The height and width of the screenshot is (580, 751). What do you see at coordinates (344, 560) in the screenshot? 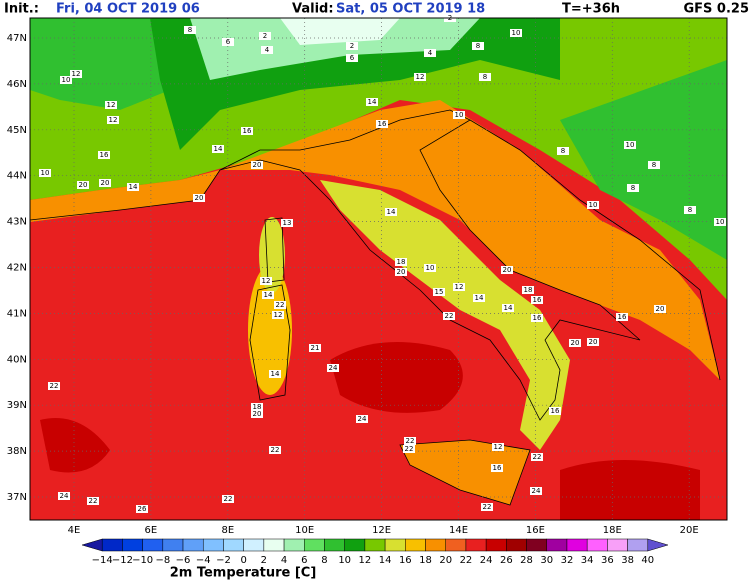
I see `colorbar-label: 10` at bounding box center [344, 560].